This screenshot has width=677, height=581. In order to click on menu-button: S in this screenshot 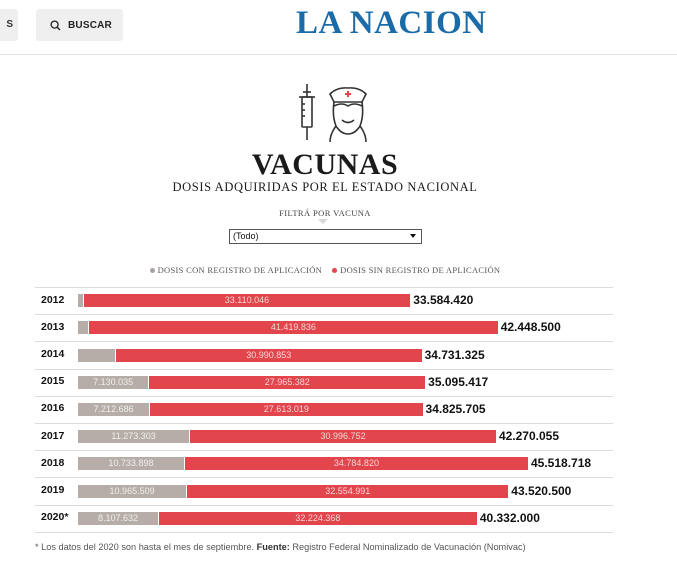, I will do `click(9, 25)`.